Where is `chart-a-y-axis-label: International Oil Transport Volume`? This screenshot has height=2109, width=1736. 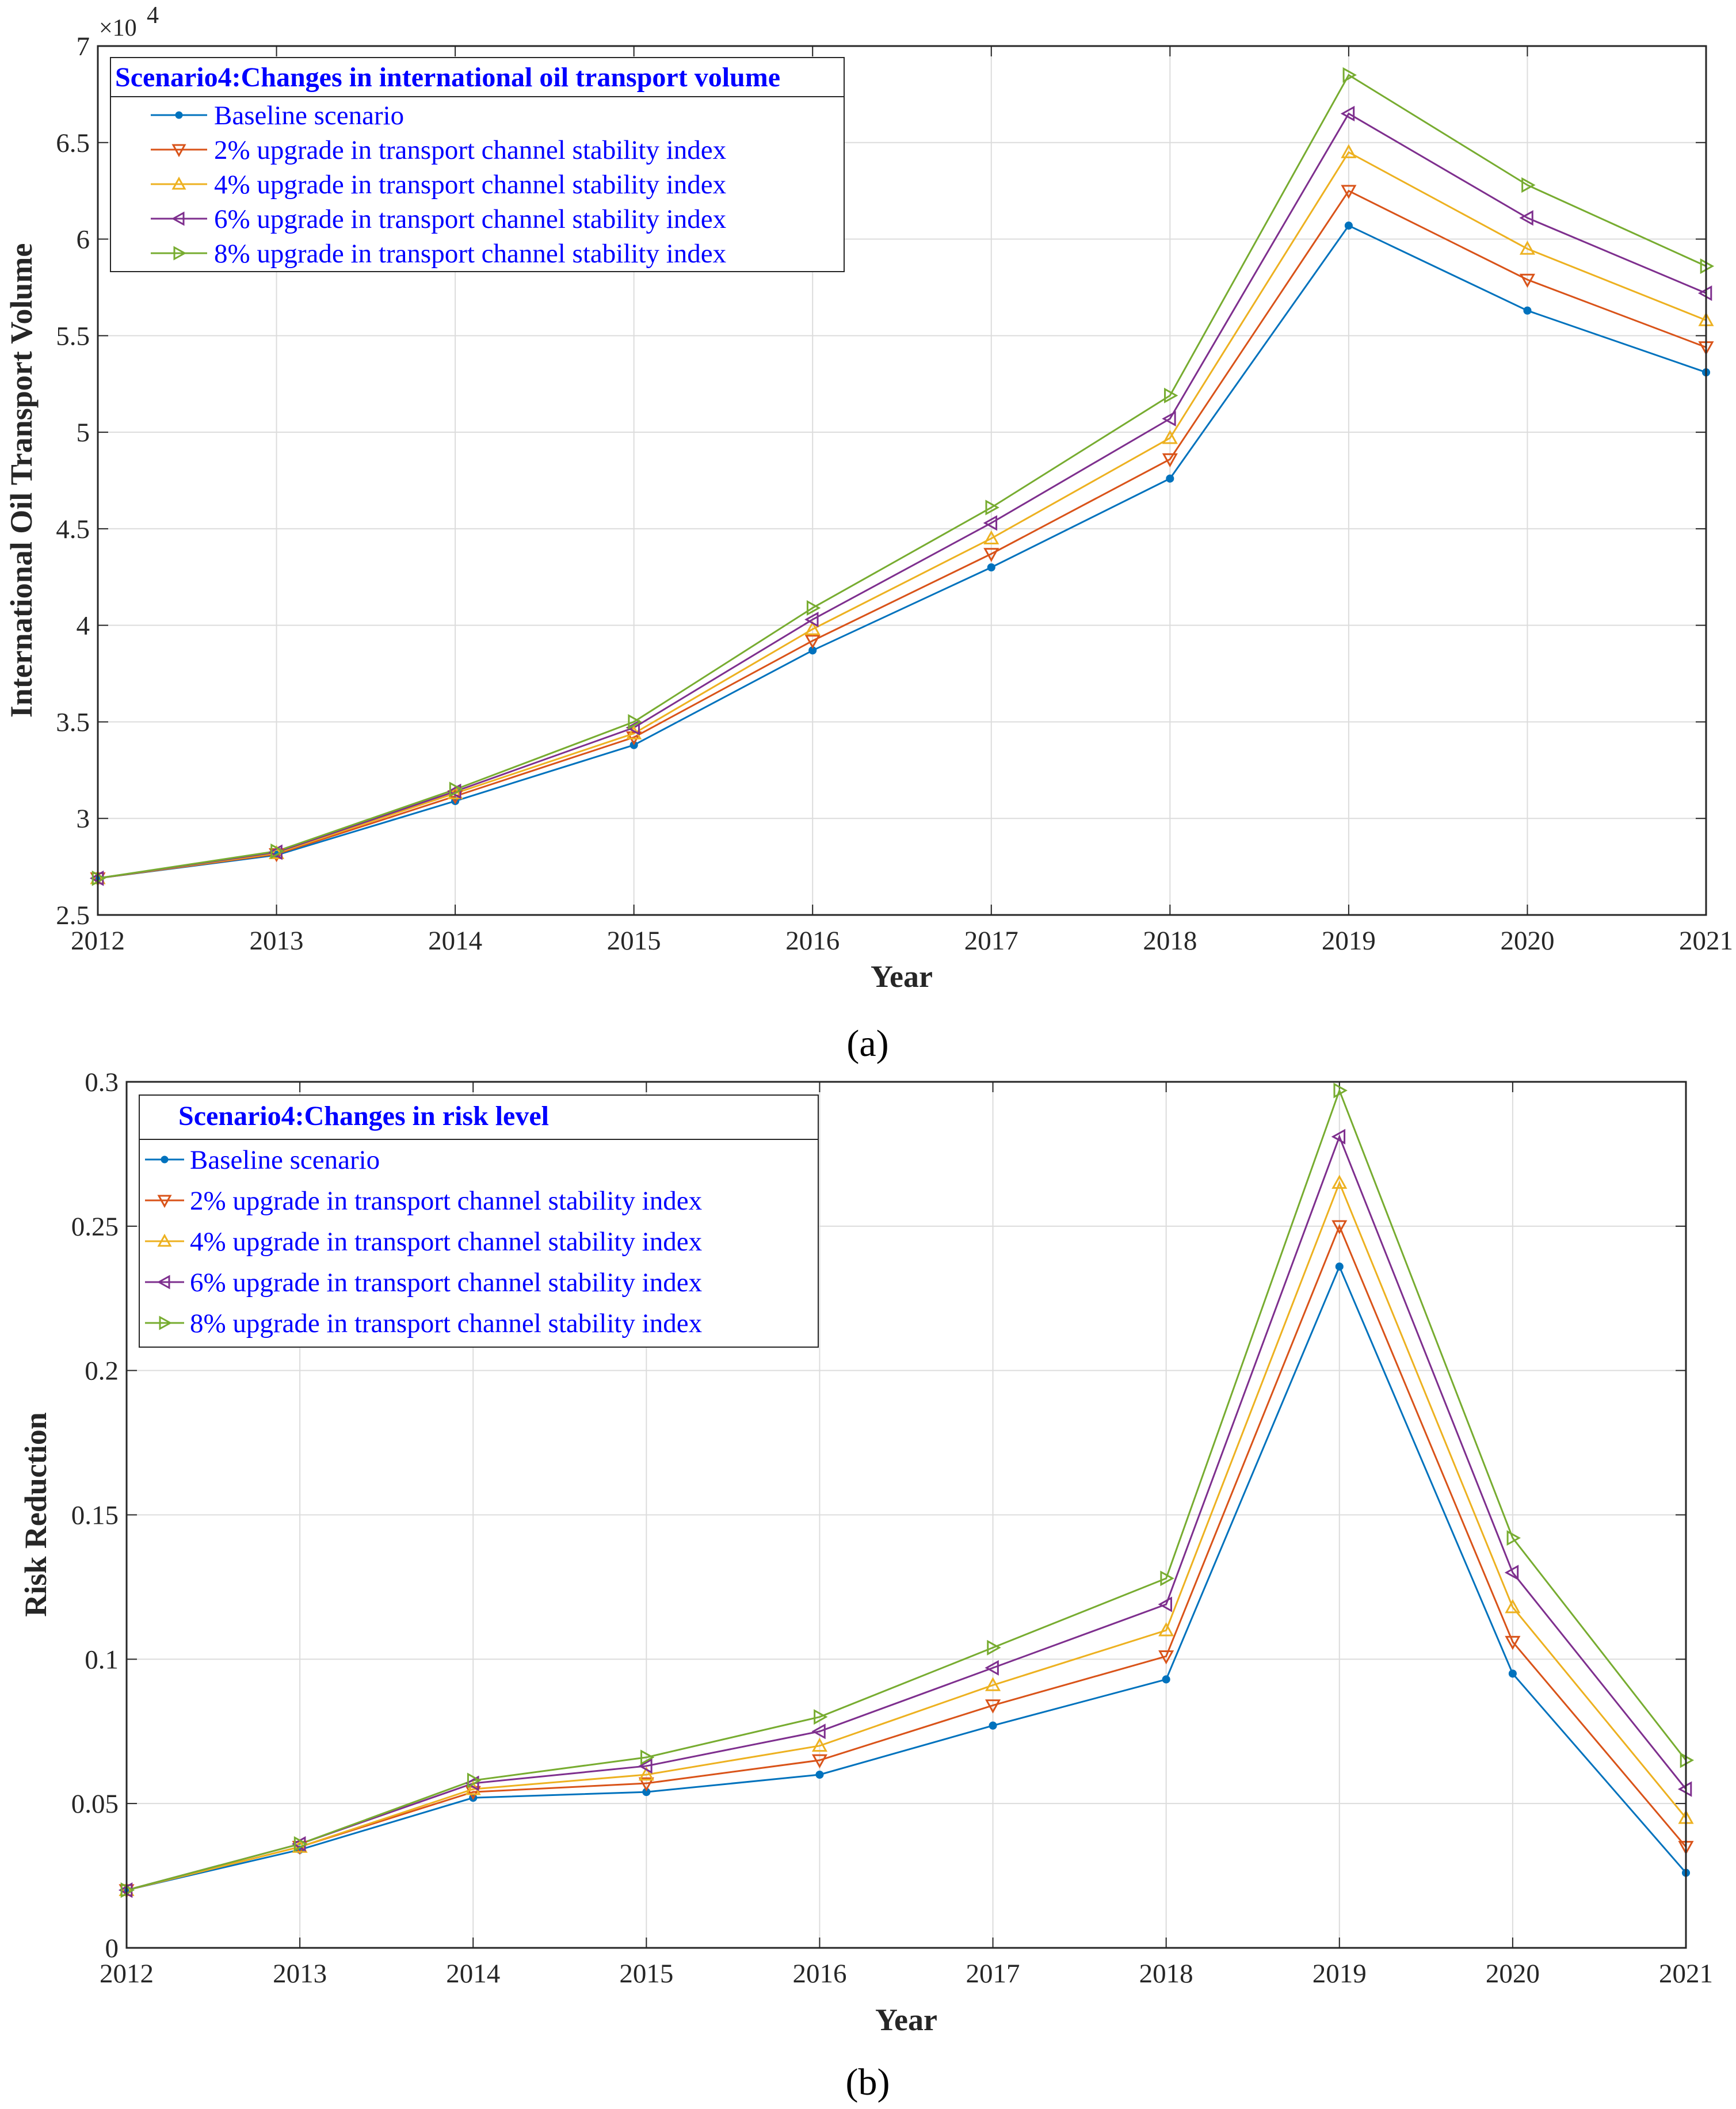
chart-a-y-axis-label: International Oil Transport Volume is located at coordinates (21, 480).